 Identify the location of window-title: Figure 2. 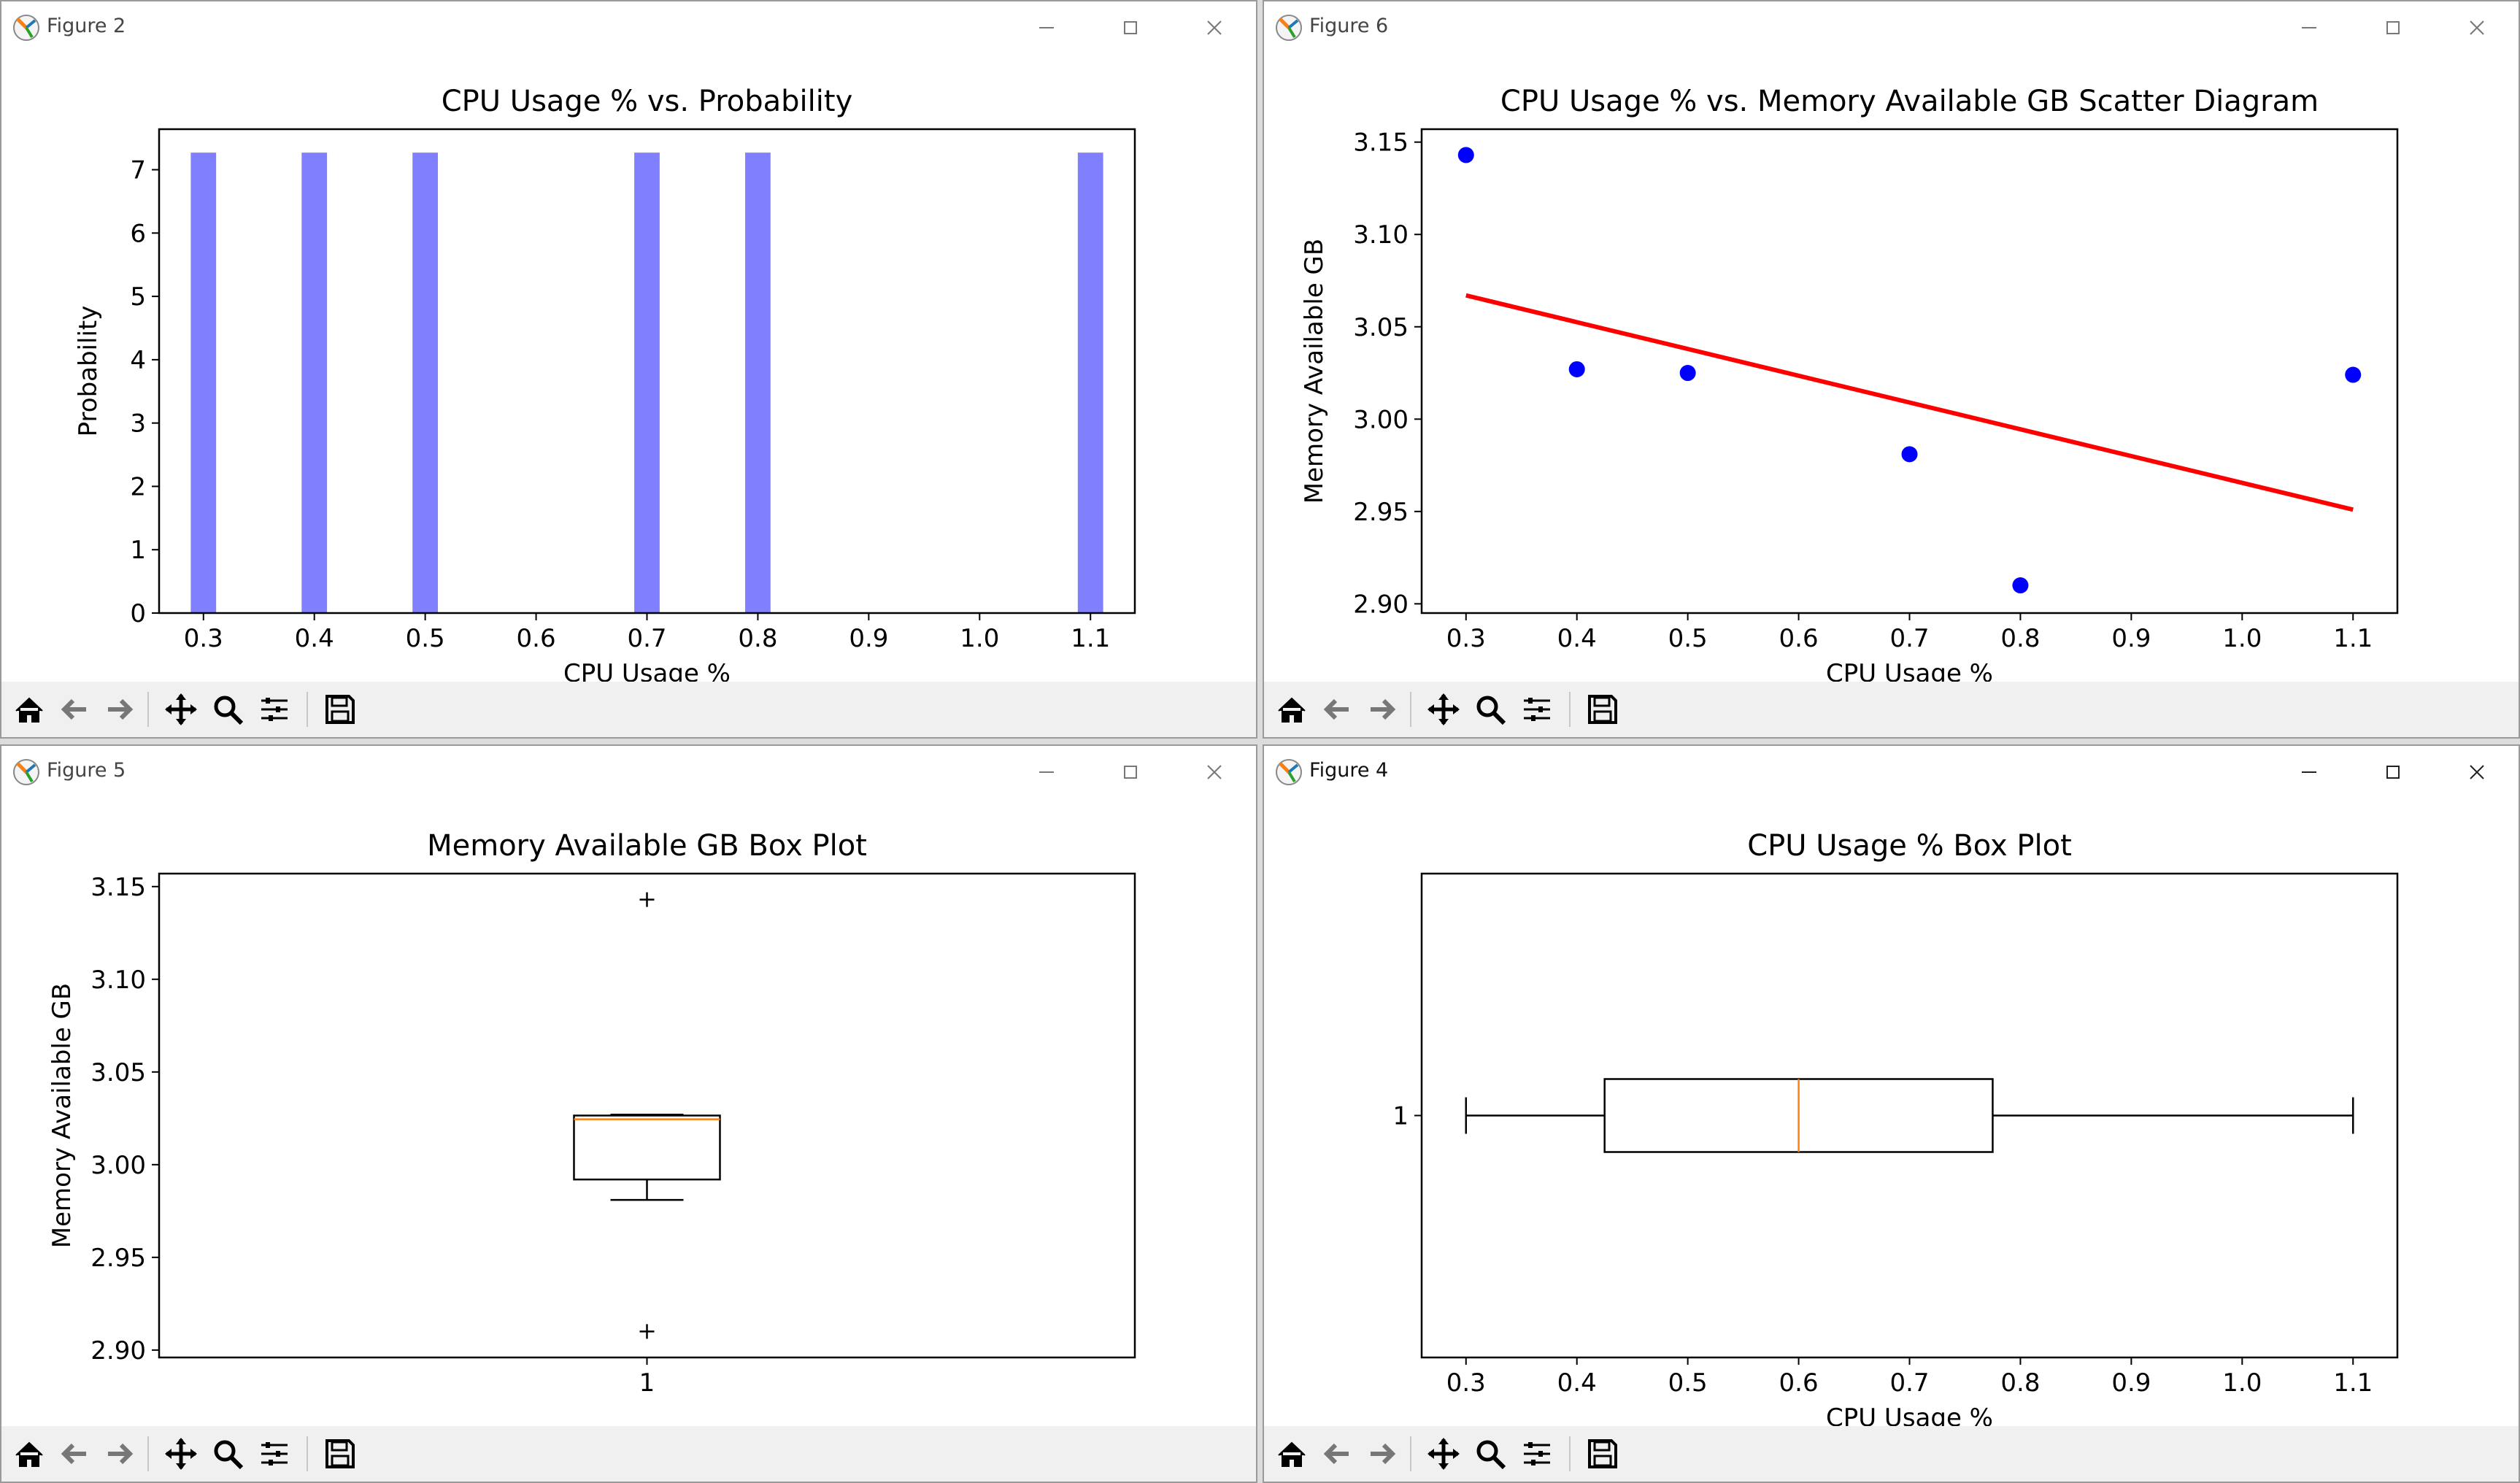
(86, 26).